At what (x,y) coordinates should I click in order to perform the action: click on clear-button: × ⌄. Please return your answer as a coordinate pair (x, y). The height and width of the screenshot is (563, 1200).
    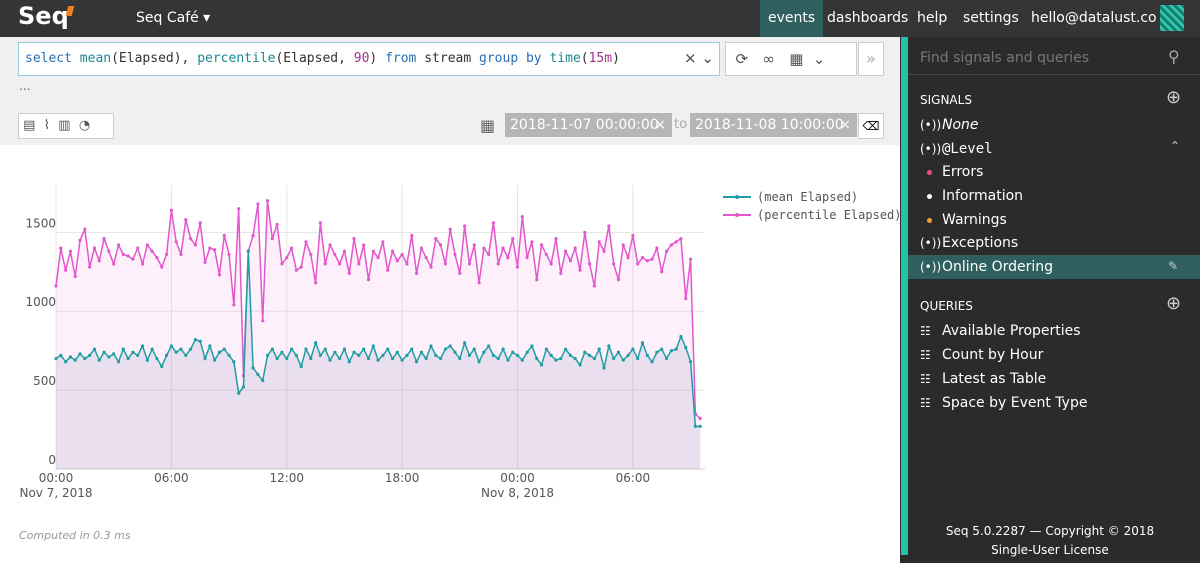
    Looking at the image, I should click on (699, 58).